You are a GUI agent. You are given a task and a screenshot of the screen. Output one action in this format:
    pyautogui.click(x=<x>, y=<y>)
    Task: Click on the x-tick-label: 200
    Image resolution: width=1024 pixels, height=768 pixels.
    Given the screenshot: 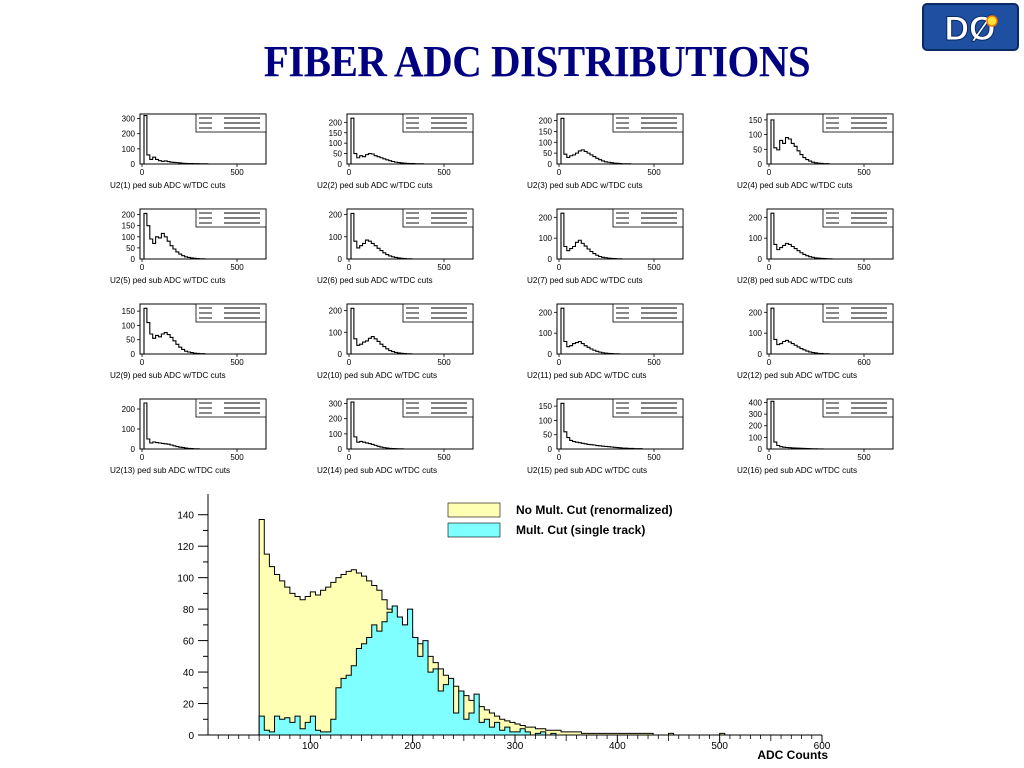 What is the action you would take?
    pyautogui.click(x=412, y=746)
    